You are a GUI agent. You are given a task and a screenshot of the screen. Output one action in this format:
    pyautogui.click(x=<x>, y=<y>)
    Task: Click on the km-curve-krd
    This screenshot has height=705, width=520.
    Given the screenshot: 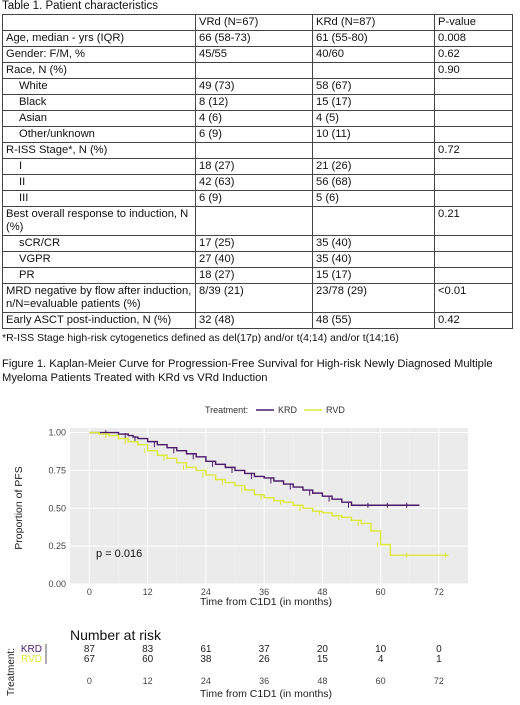 What is the action you would take?
    pyautogui.click(x=254, y=468)
    